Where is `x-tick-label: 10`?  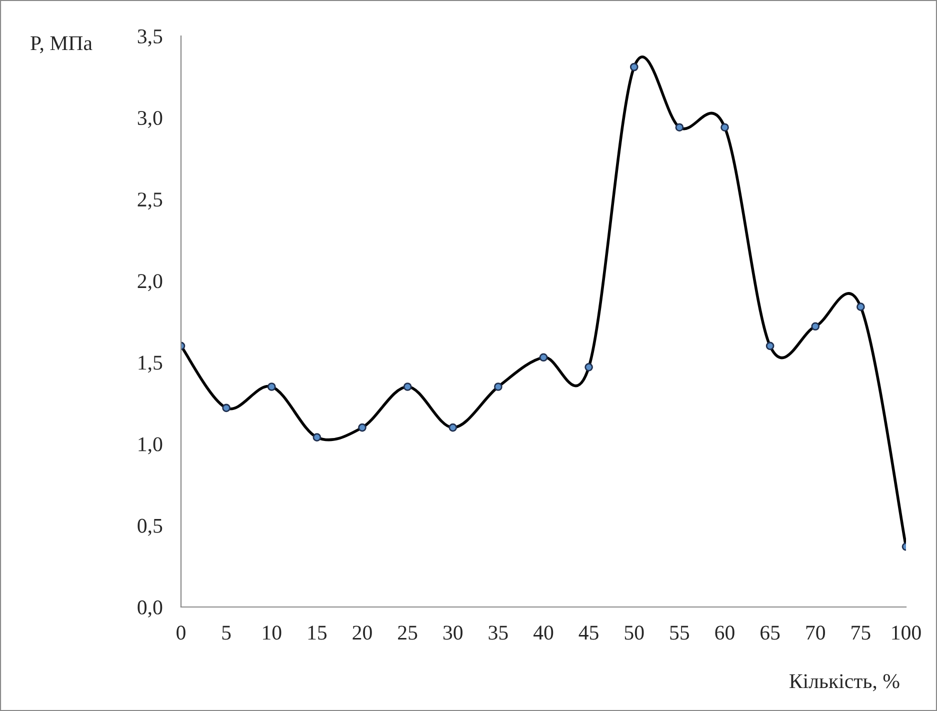
x-tick-label: 10 is located at coordinates (272, 633).